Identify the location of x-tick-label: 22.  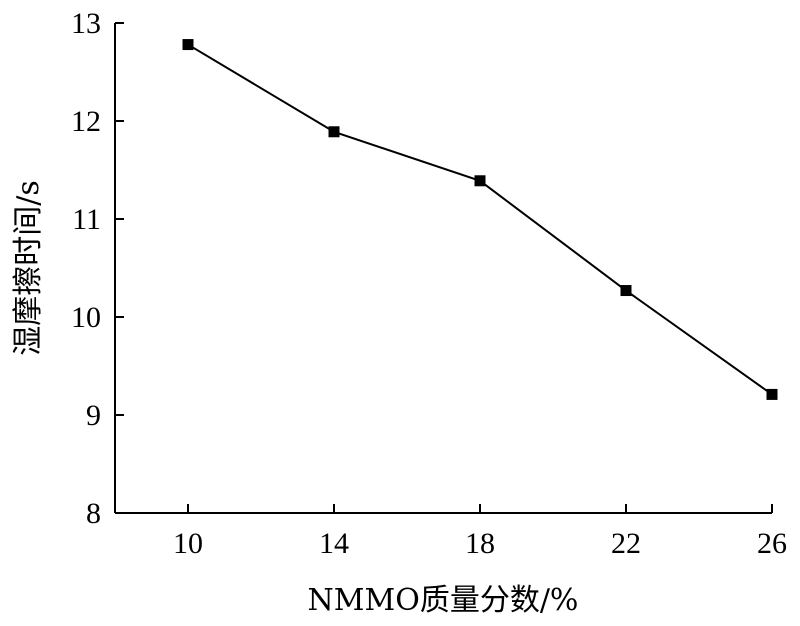
(626, 543).